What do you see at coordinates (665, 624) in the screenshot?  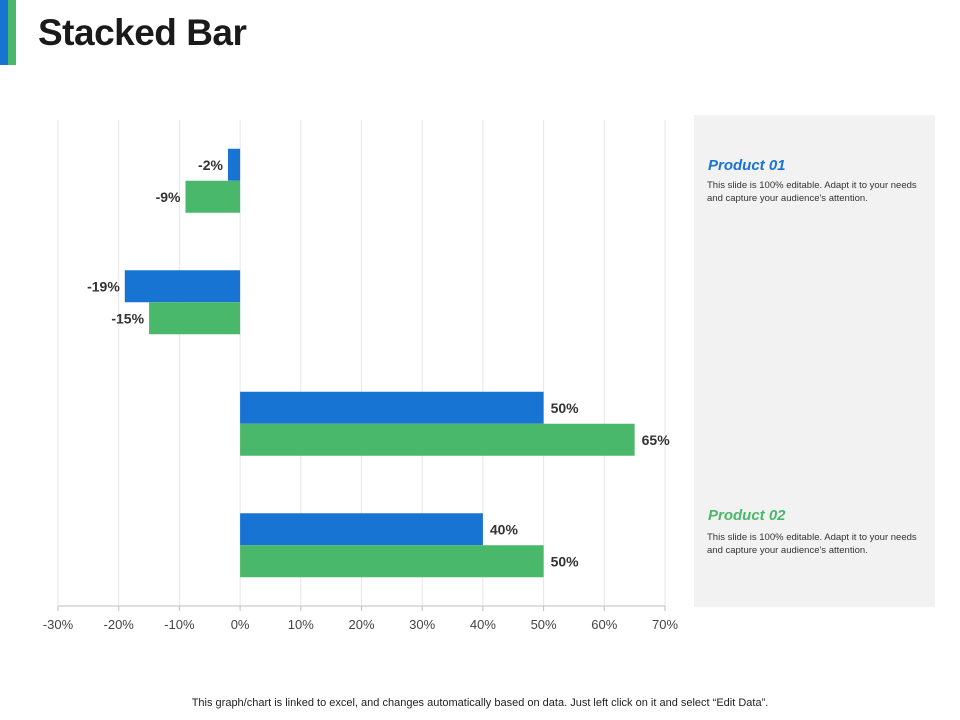 I see `x-tick-label: 70%` at bounding box center [665, 624].